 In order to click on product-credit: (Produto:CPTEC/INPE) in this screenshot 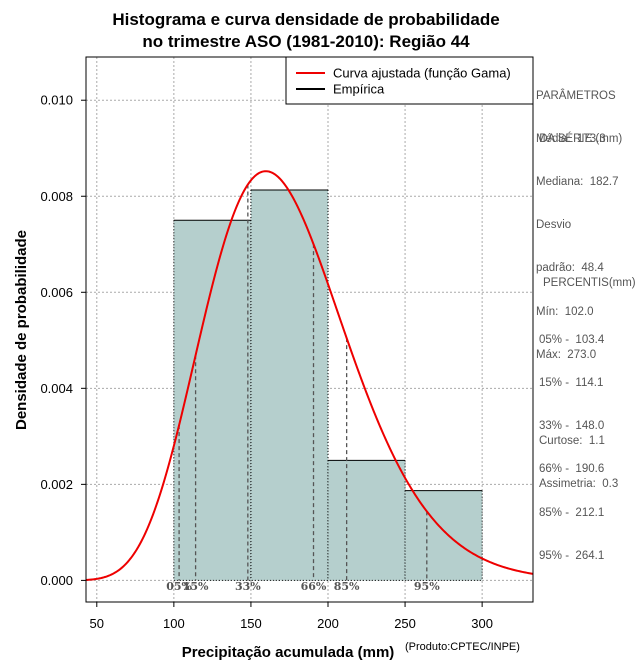, I will do `click(462, 647)`.